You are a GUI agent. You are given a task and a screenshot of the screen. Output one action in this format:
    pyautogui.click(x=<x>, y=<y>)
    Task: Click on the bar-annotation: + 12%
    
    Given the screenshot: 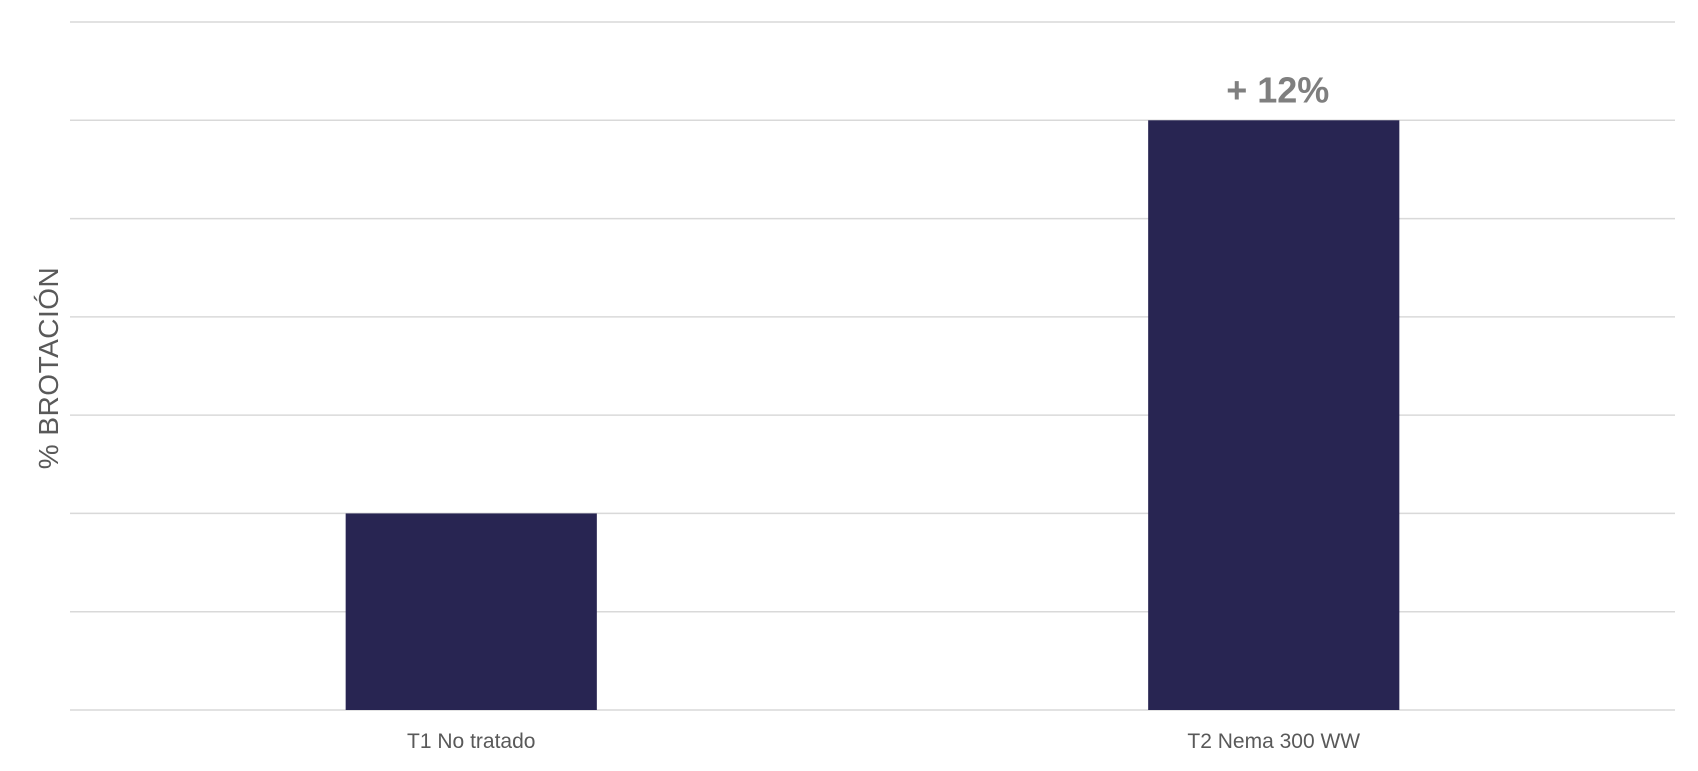 What is the action you would take?
    pyautogui.click(x=1277, y=89)
    